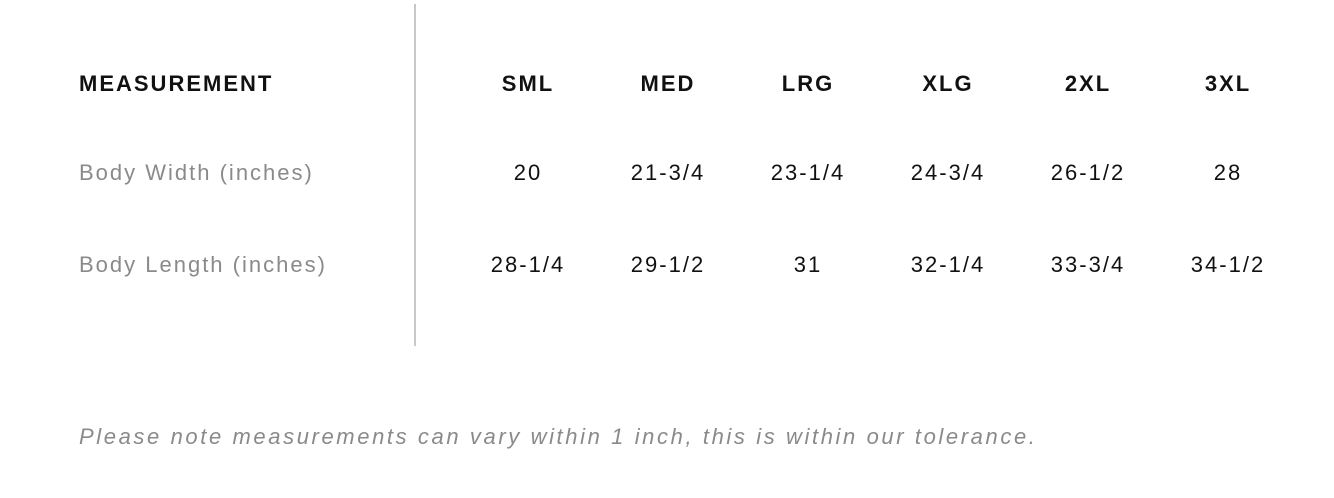 This screenshot has height=498, width=1334. Describe the element at coordinates (1228, 264) in the screenshot. I see `cell-value: 34-1/2` at that location.